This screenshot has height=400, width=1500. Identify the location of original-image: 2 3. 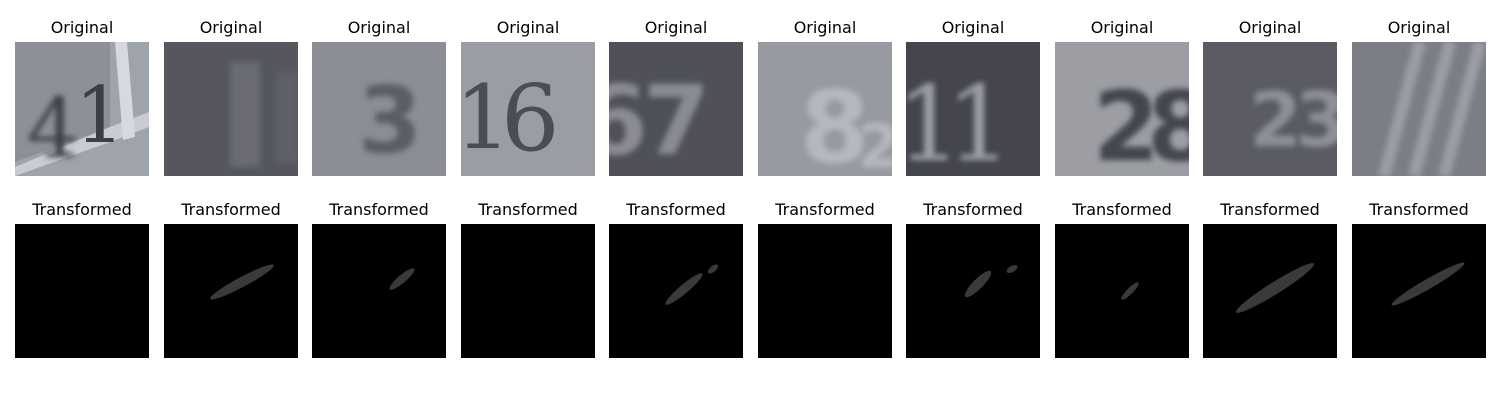
(1270, 109).